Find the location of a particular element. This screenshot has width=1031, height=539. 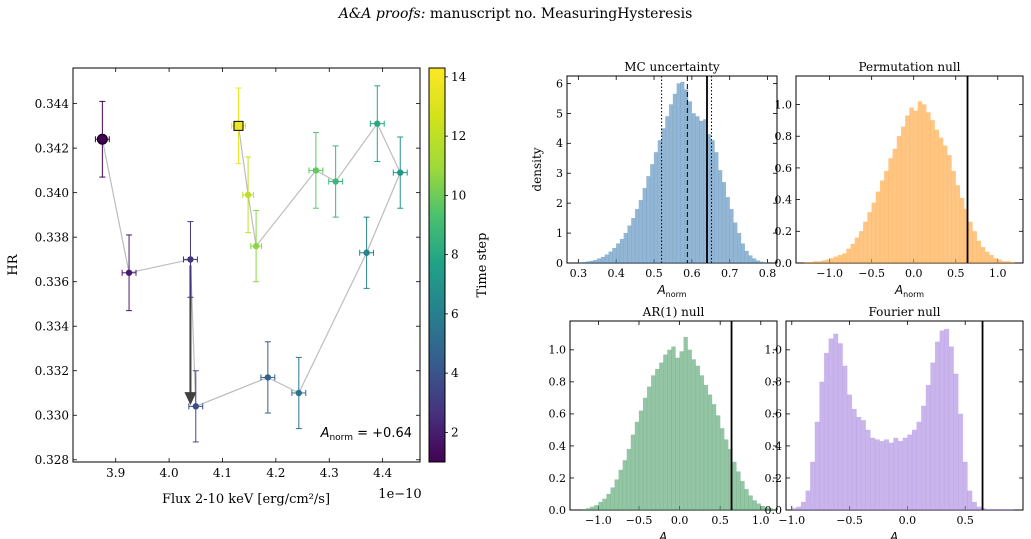

x-tick-label: 4.4 is located at coordinates (382, 473).